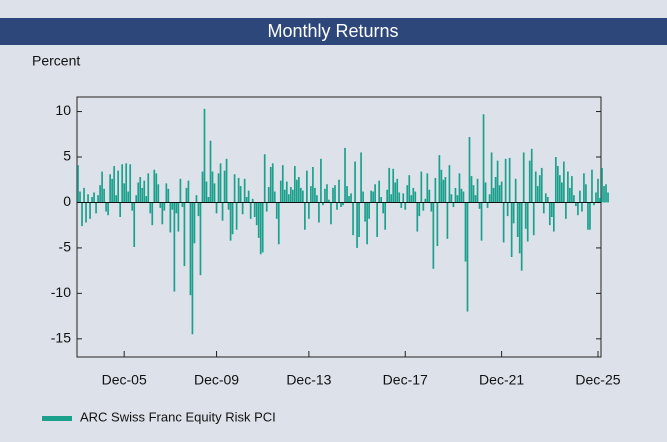  What do you see at coordinates (65, 247) in the screenshot?
I see `y-tick-label: -5` at bounding box center [65, 247].